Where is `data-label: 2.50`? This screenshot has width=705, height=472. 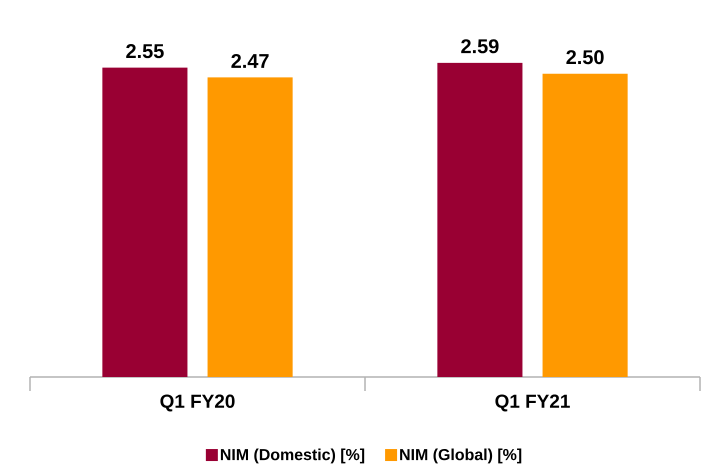
data-label: 2.50 is located at coordinates (585, 57).